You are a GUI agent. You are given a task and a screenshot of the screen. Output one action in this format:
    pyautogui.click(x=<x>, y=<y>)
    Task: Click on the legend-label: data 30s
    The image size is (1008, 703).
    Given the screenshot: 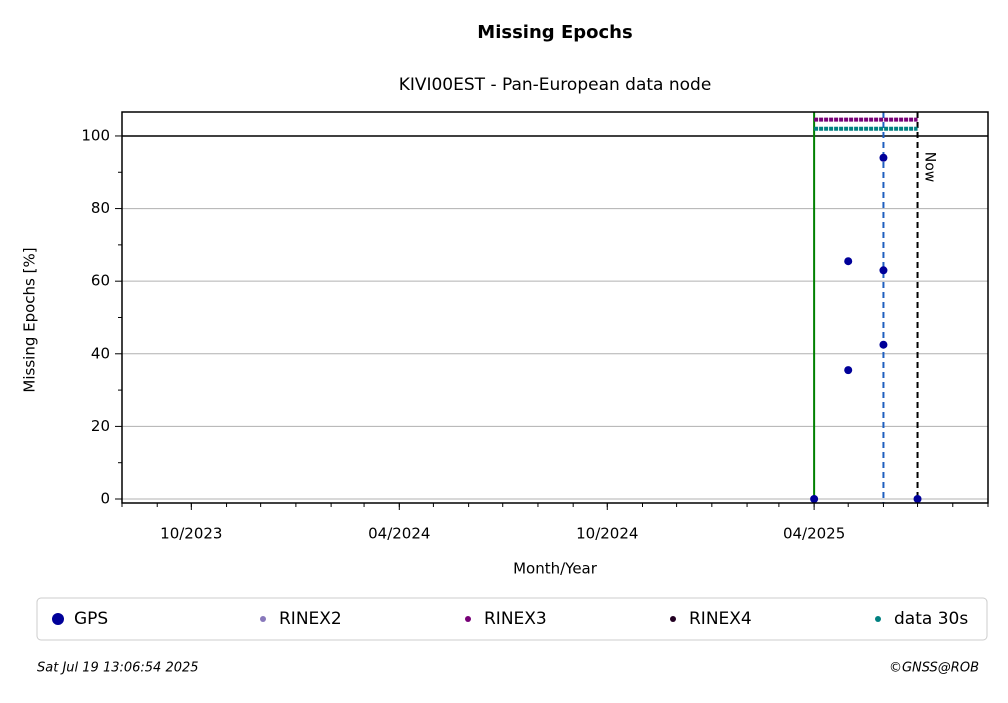 What is the action you would take?
    pyautogui.click(x=931, y=619)
    